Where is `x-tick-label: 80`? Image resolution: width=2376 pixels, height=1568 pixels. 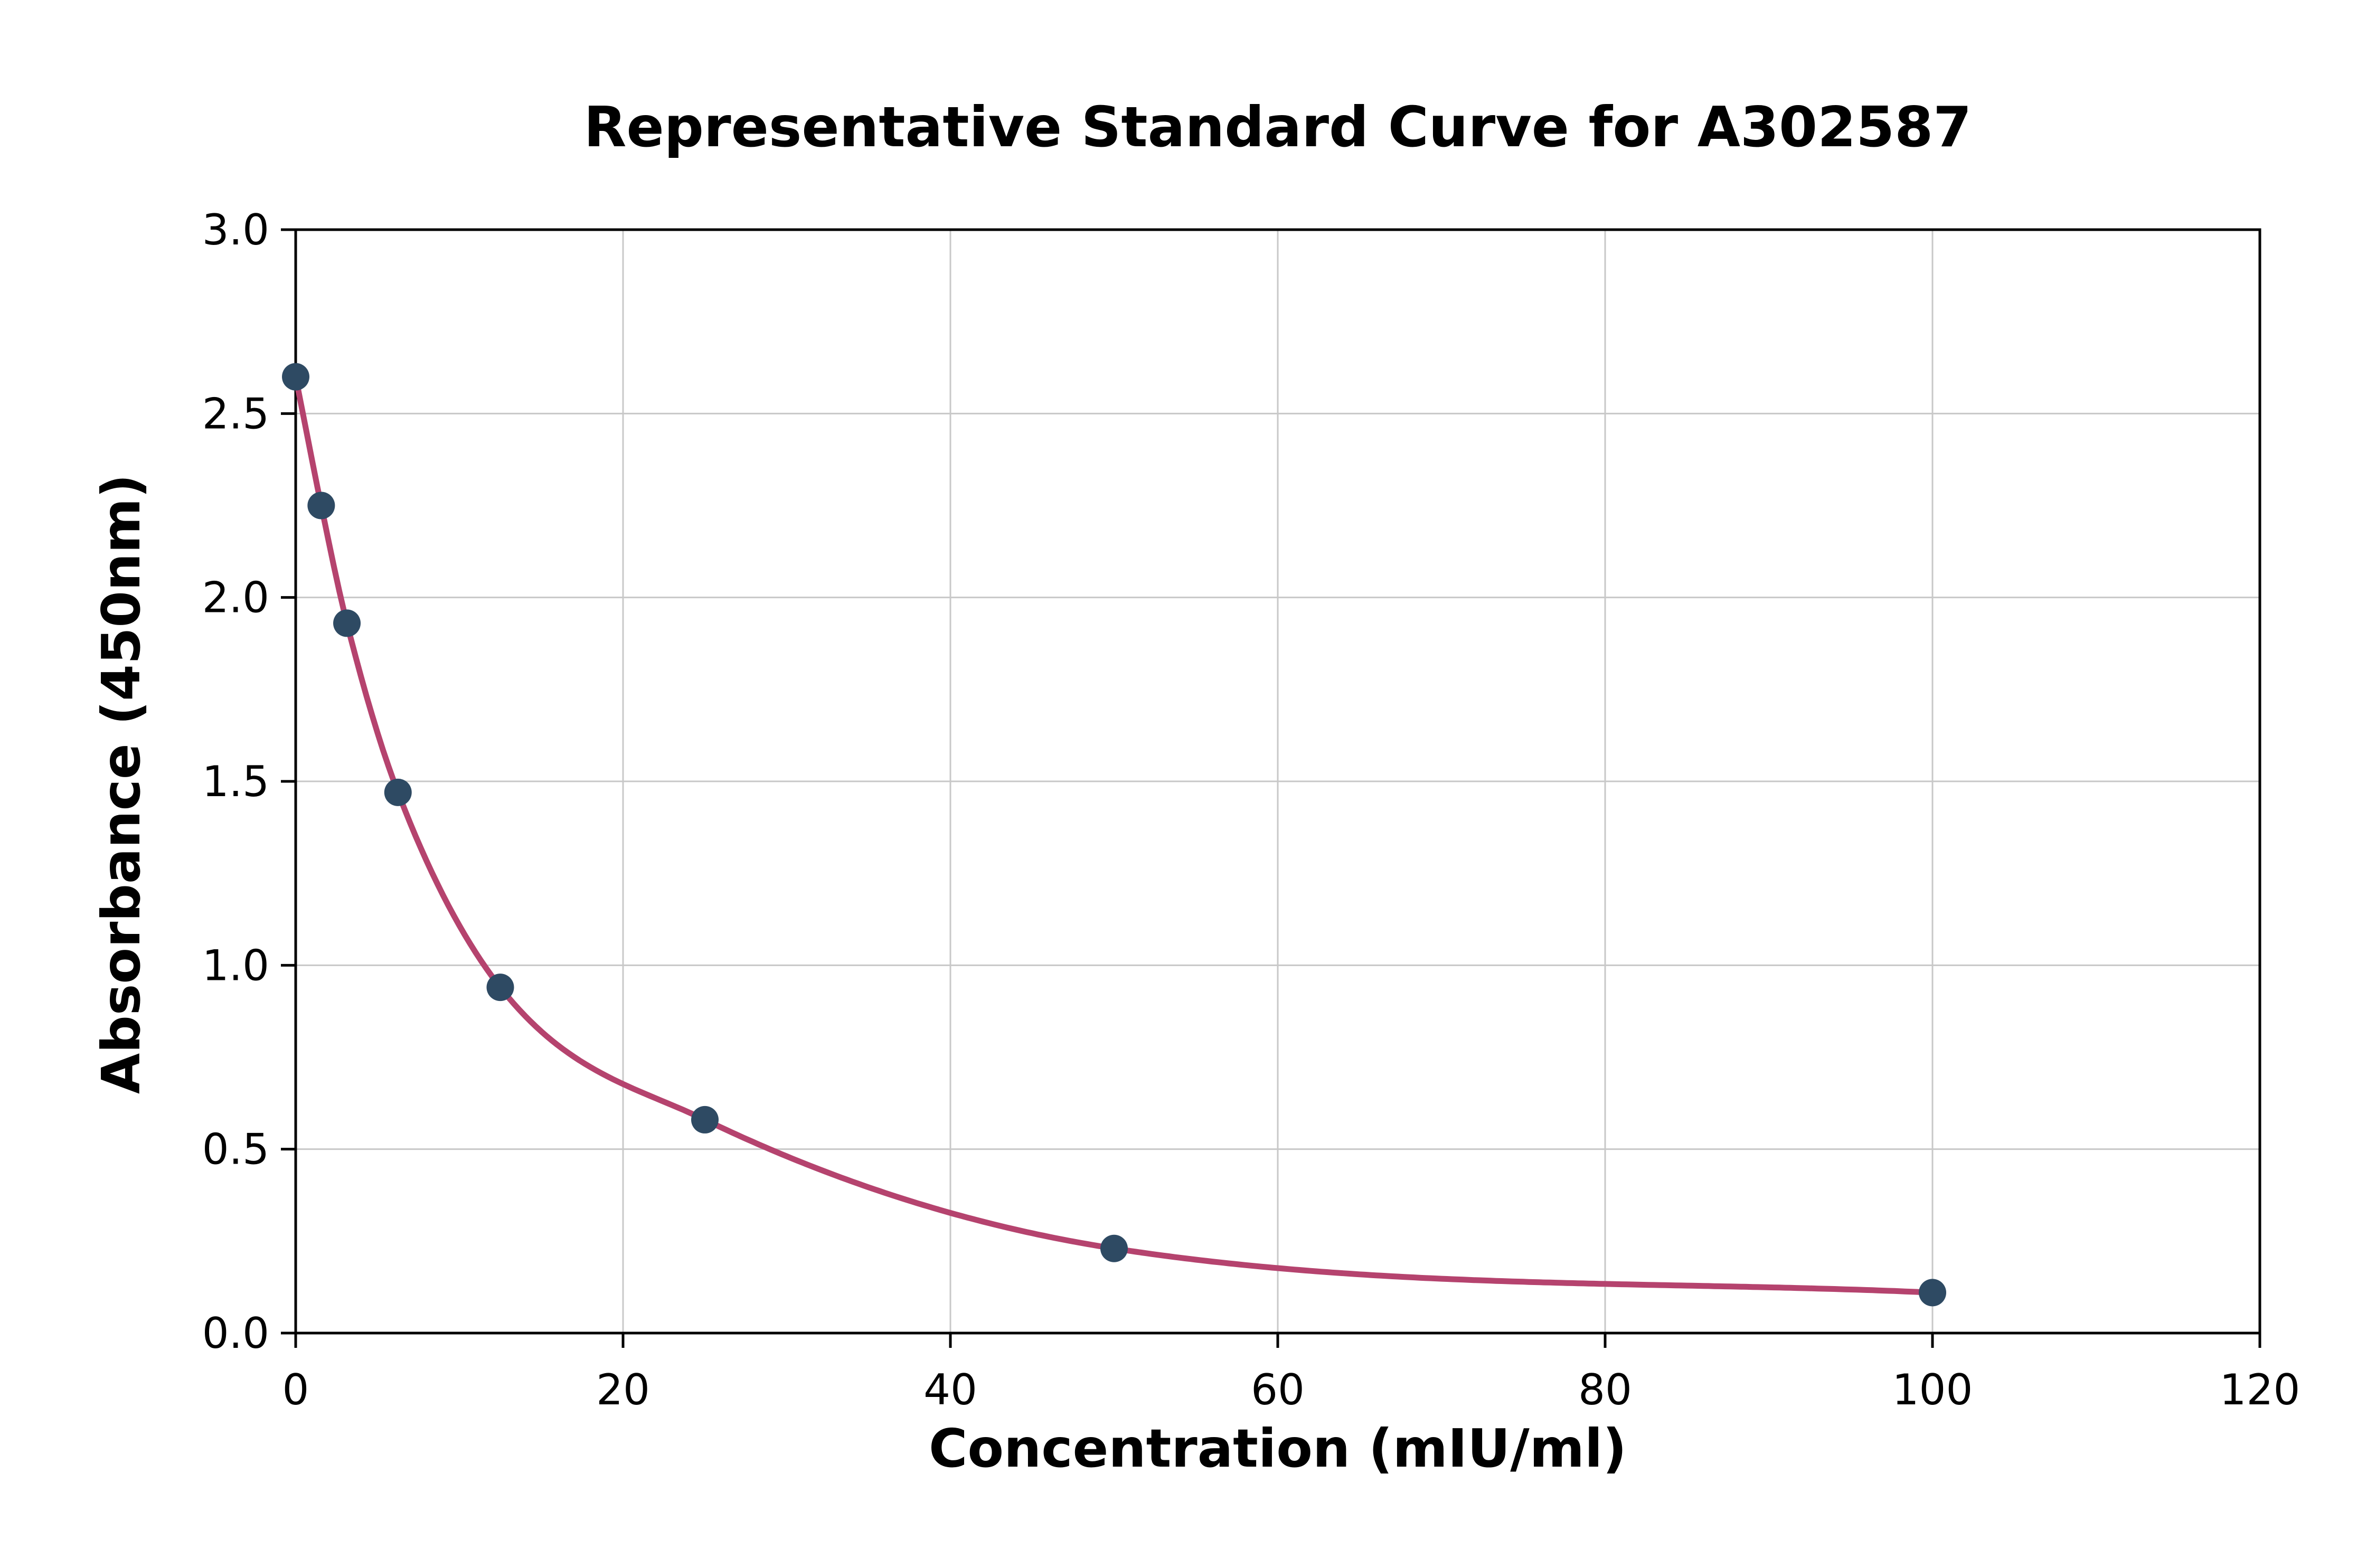
x-tick-label: 80 is located at coordinates (1605, 1389).